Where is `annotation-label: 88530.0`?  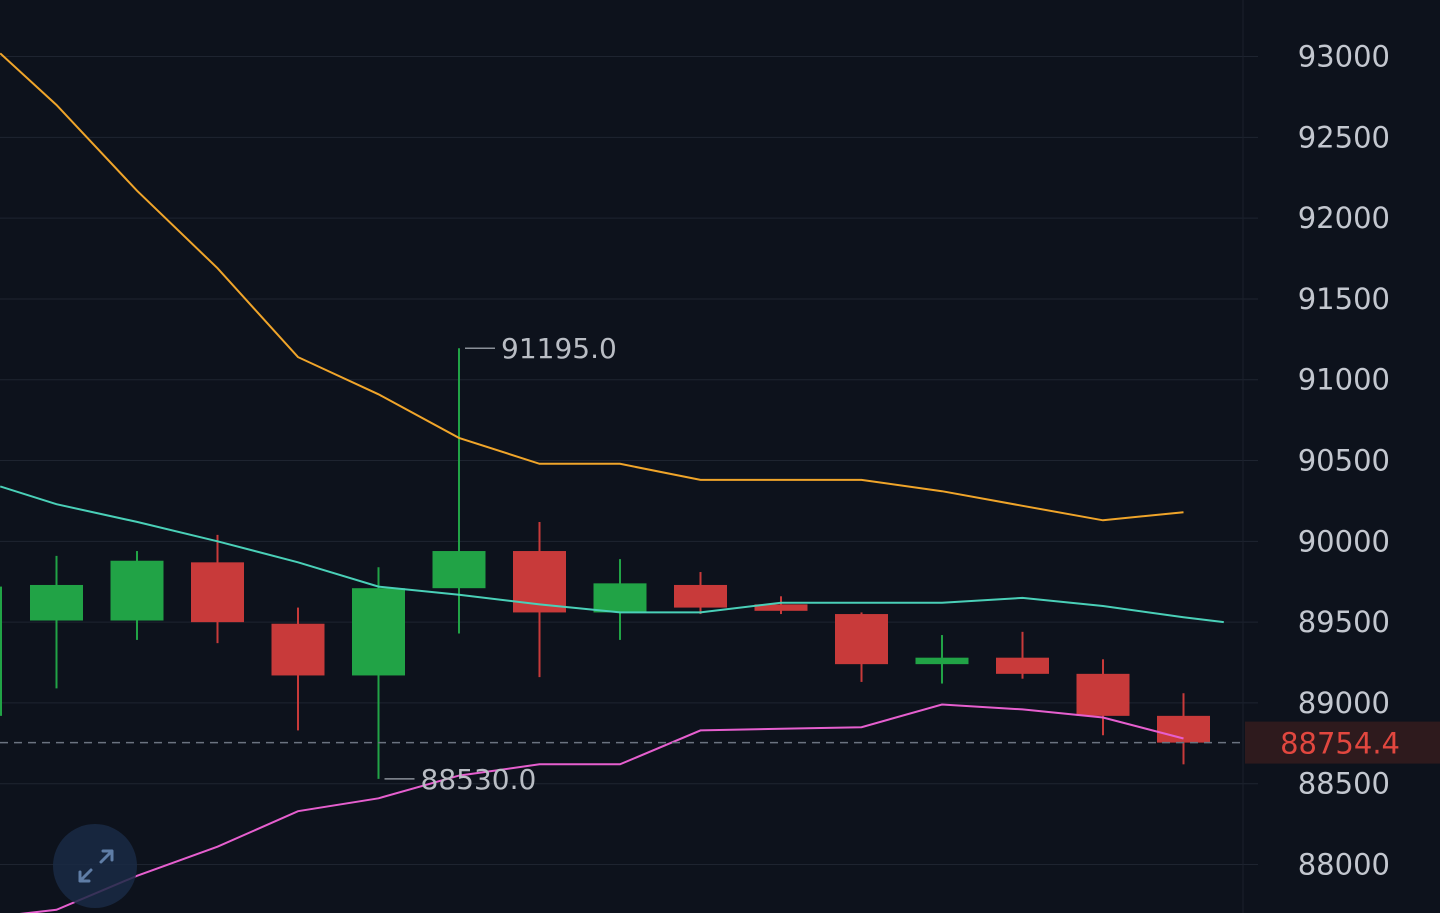
annotation-label: 88530.0 is located at coordinates (479, 779).